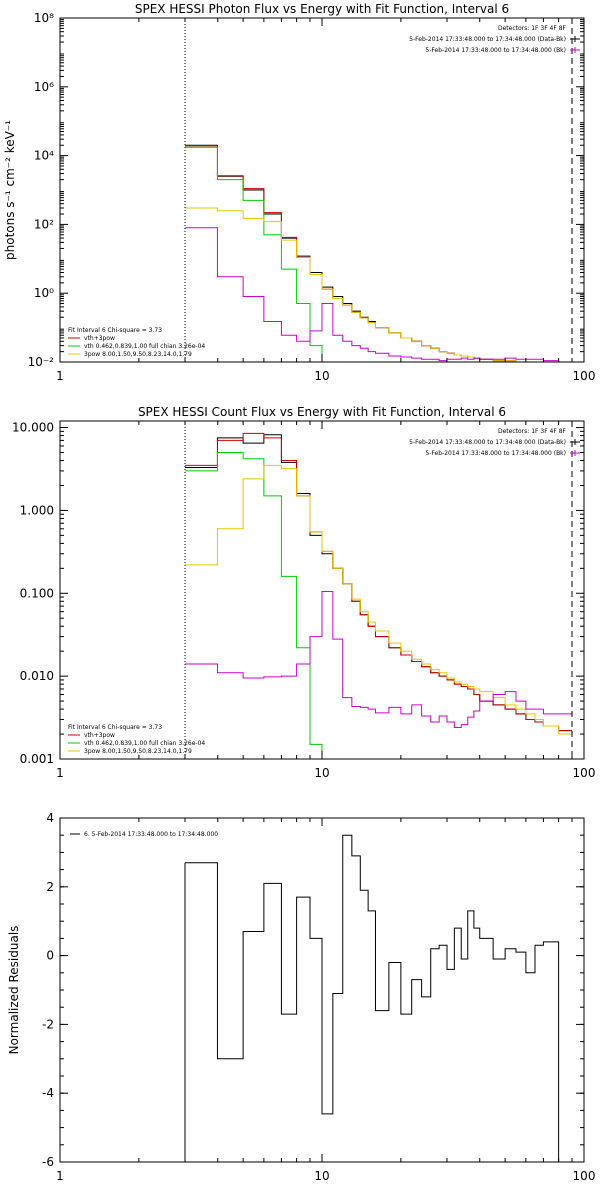 The image size is (600, 1200). Describe the element at coordinates (44, 87) in the screenshot. I see `y-tick-label: 10⁶` at that location.